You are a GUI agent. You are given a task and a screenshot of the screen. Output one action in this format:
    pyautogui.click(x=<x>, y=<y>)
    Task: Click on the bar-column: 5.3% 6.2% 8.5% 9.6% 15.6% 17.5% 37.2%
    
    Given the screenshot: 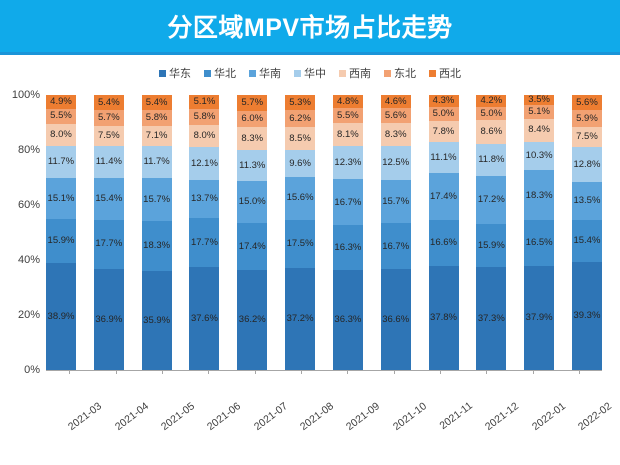 What is the action you would take?
    pyautogui.click(x=300, y=232)
    